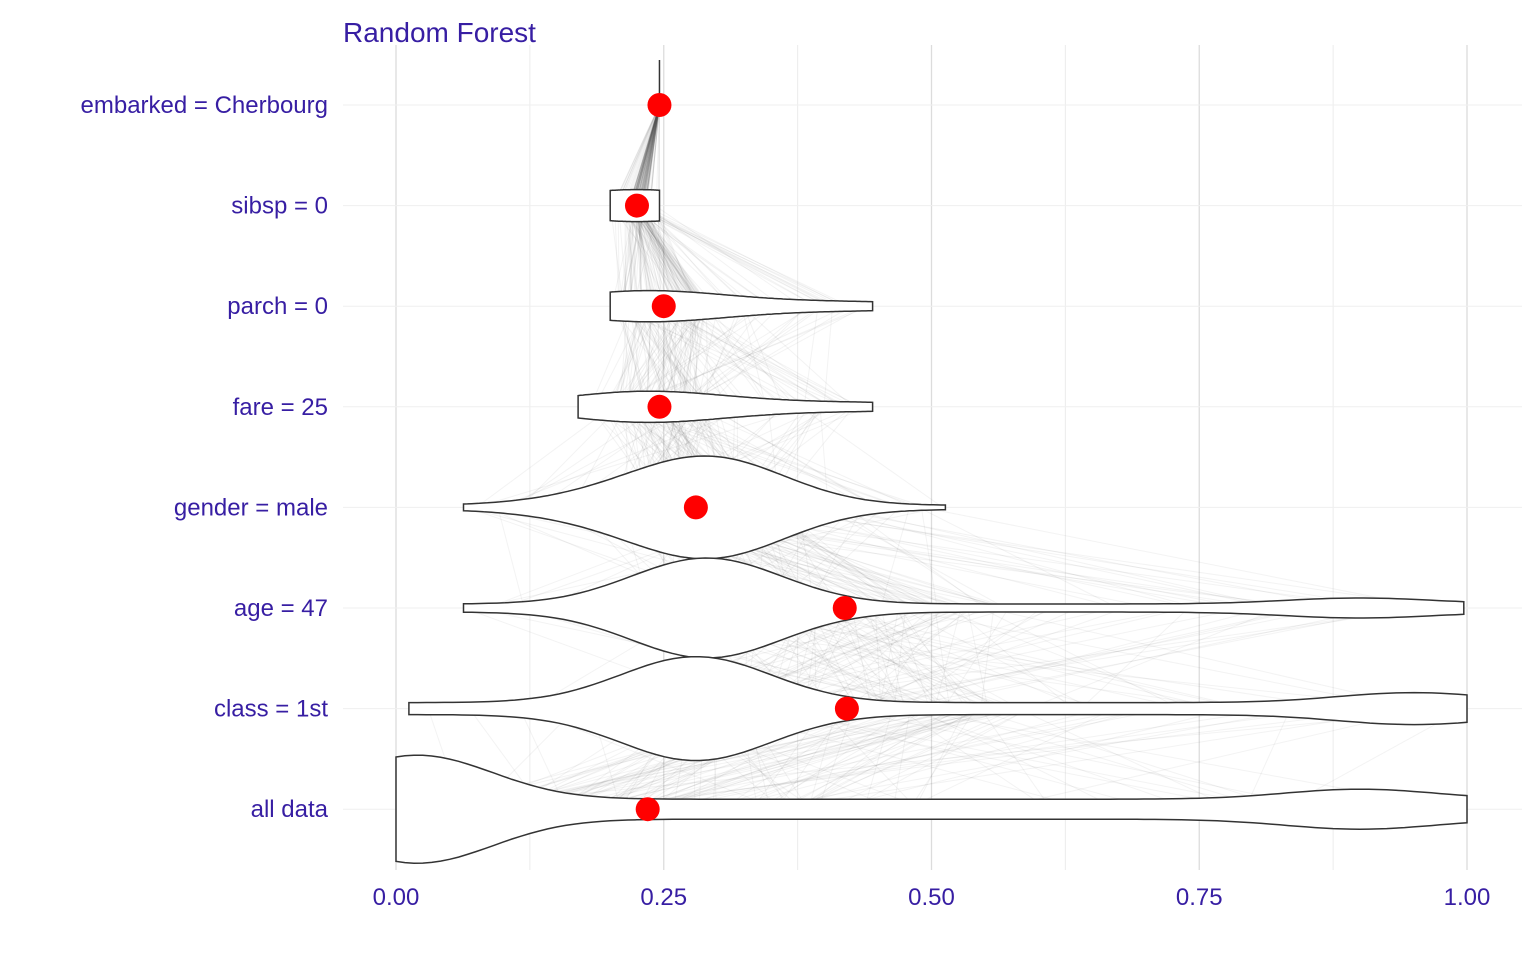  What do you see at coordinates (204, 105) in the screenshot?
I see `y-tick-label: embarked = Cherbourg` at bounding box center [204, 105].